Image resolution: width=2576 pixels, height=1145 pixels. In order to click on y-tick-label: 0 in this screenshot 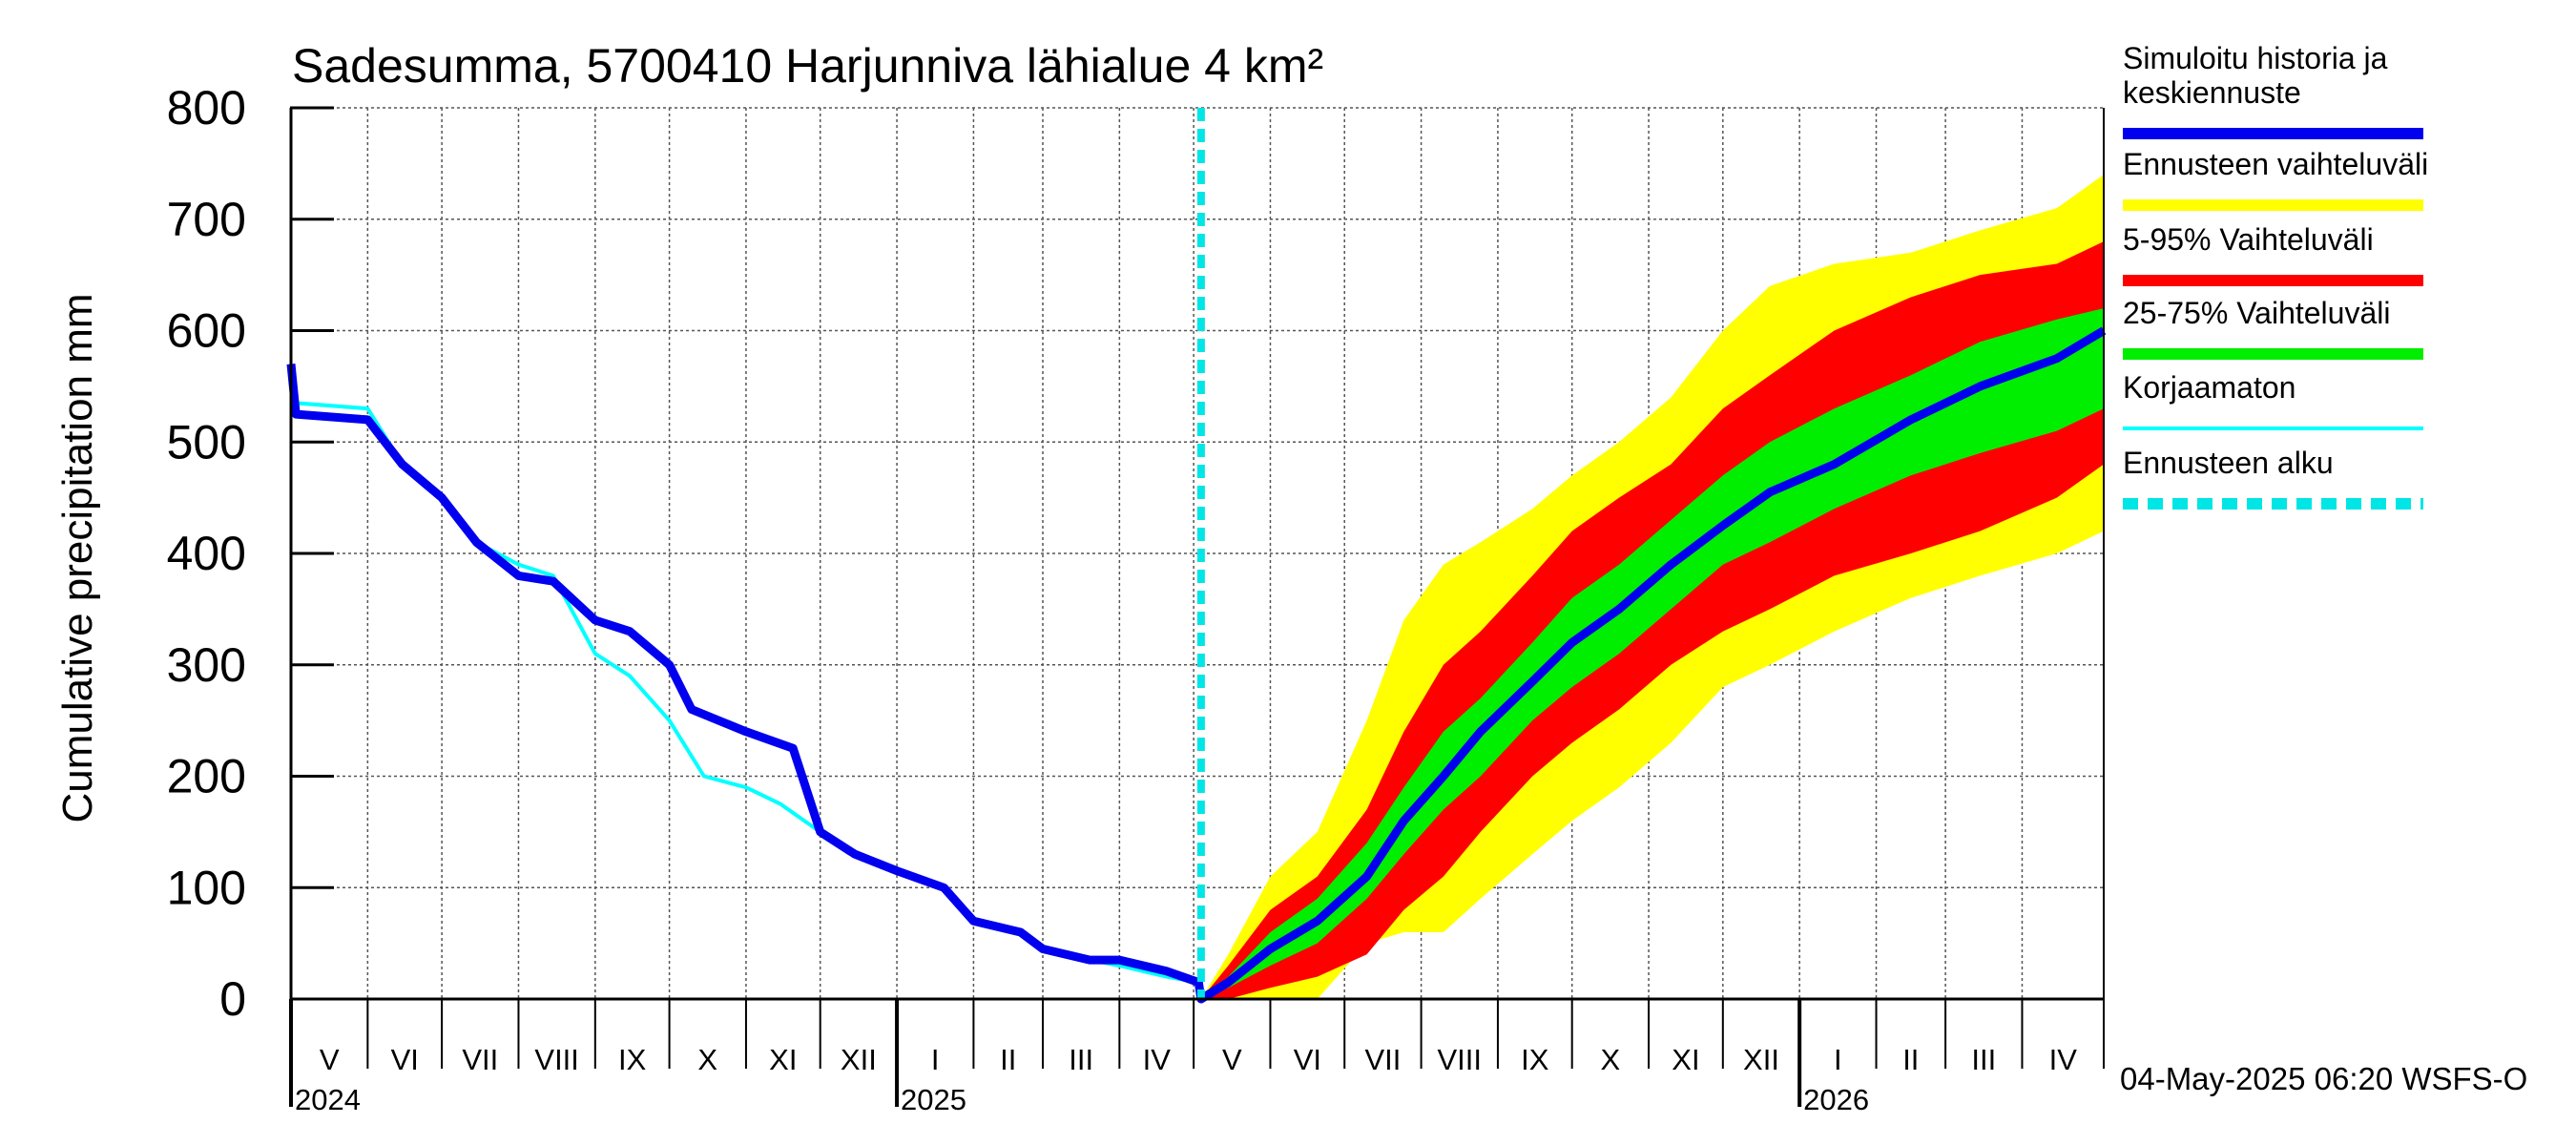, I will do `click(232, 999)`.